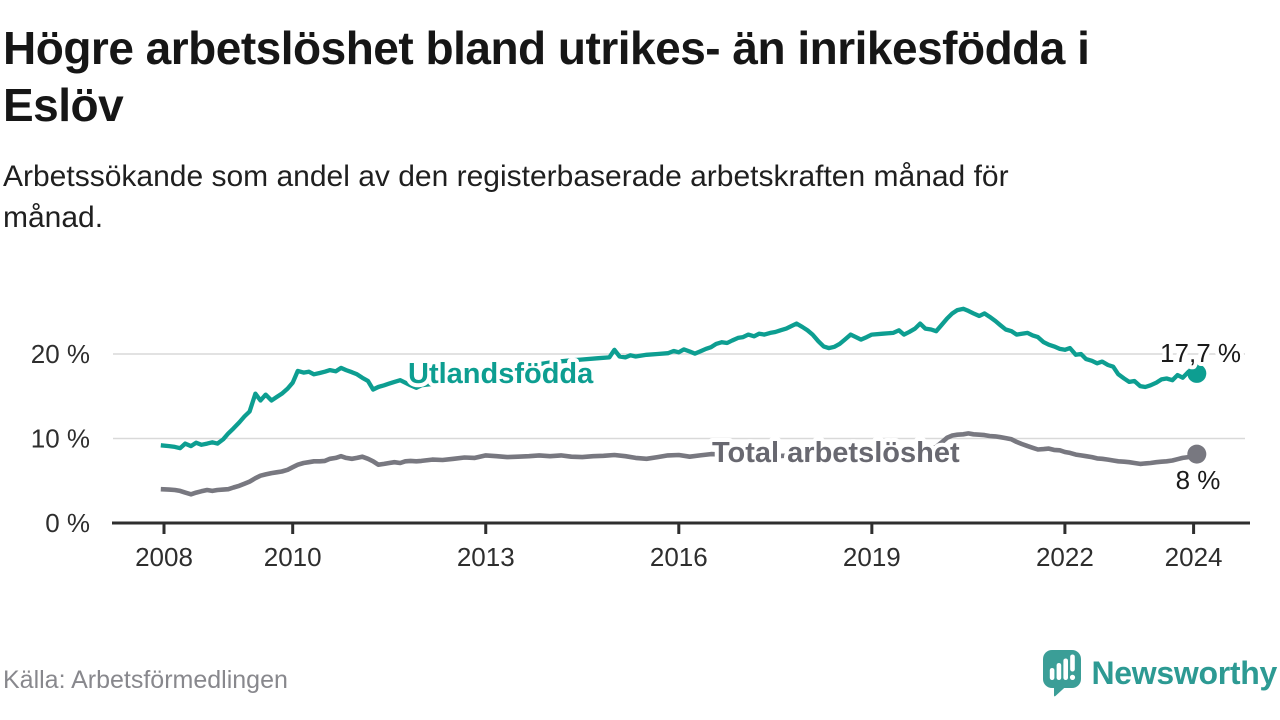 This screenshot has height=720, width=1280. What do you see at coordinates (1198, 480) in the screenshot?
I see `end-value-label-total-arbetsloshet: 8 %` at bounding box center [1198, 480].